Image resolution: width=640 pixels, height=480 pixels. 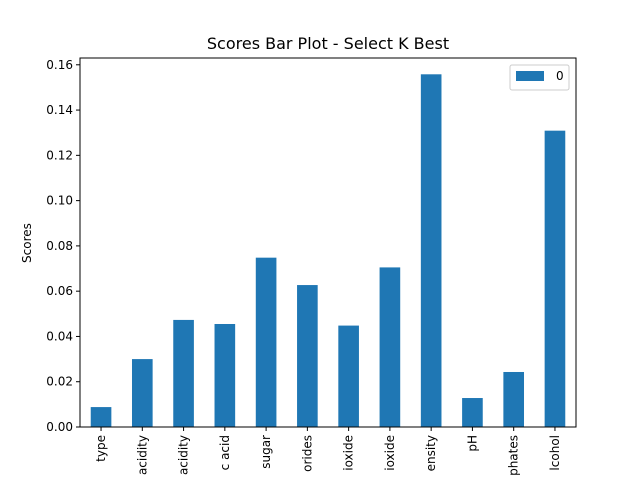 What do you see at coordinates (472, 443) in the screenshot?
I see `x-tick-label: pH` at bounding box center [472, 443].